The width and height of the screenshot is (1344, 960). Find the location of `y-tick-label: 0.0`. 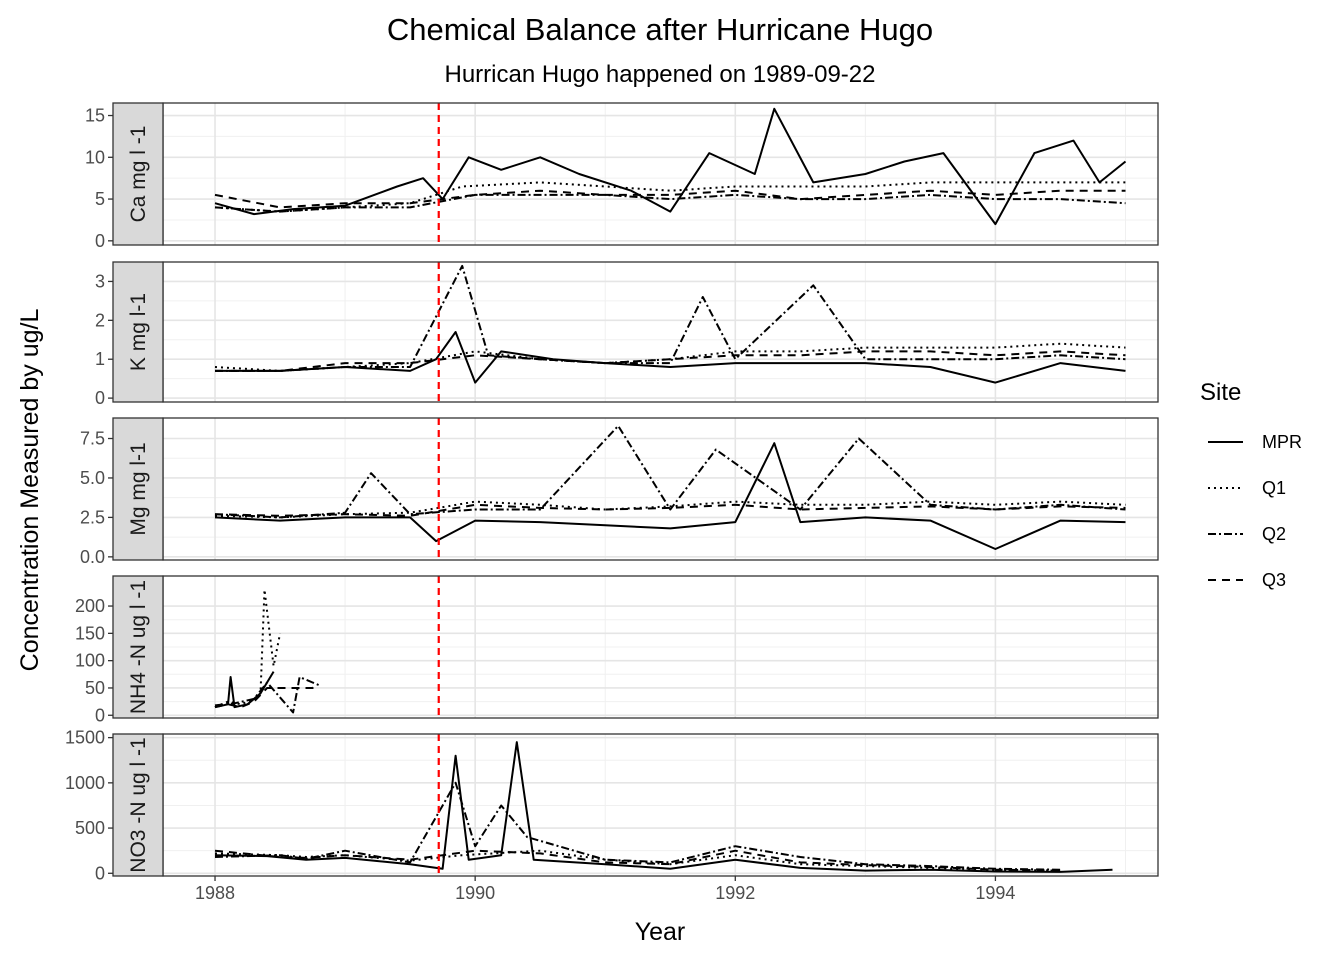

y-tick-label: 0.0 is located at coordinates (92, 557).